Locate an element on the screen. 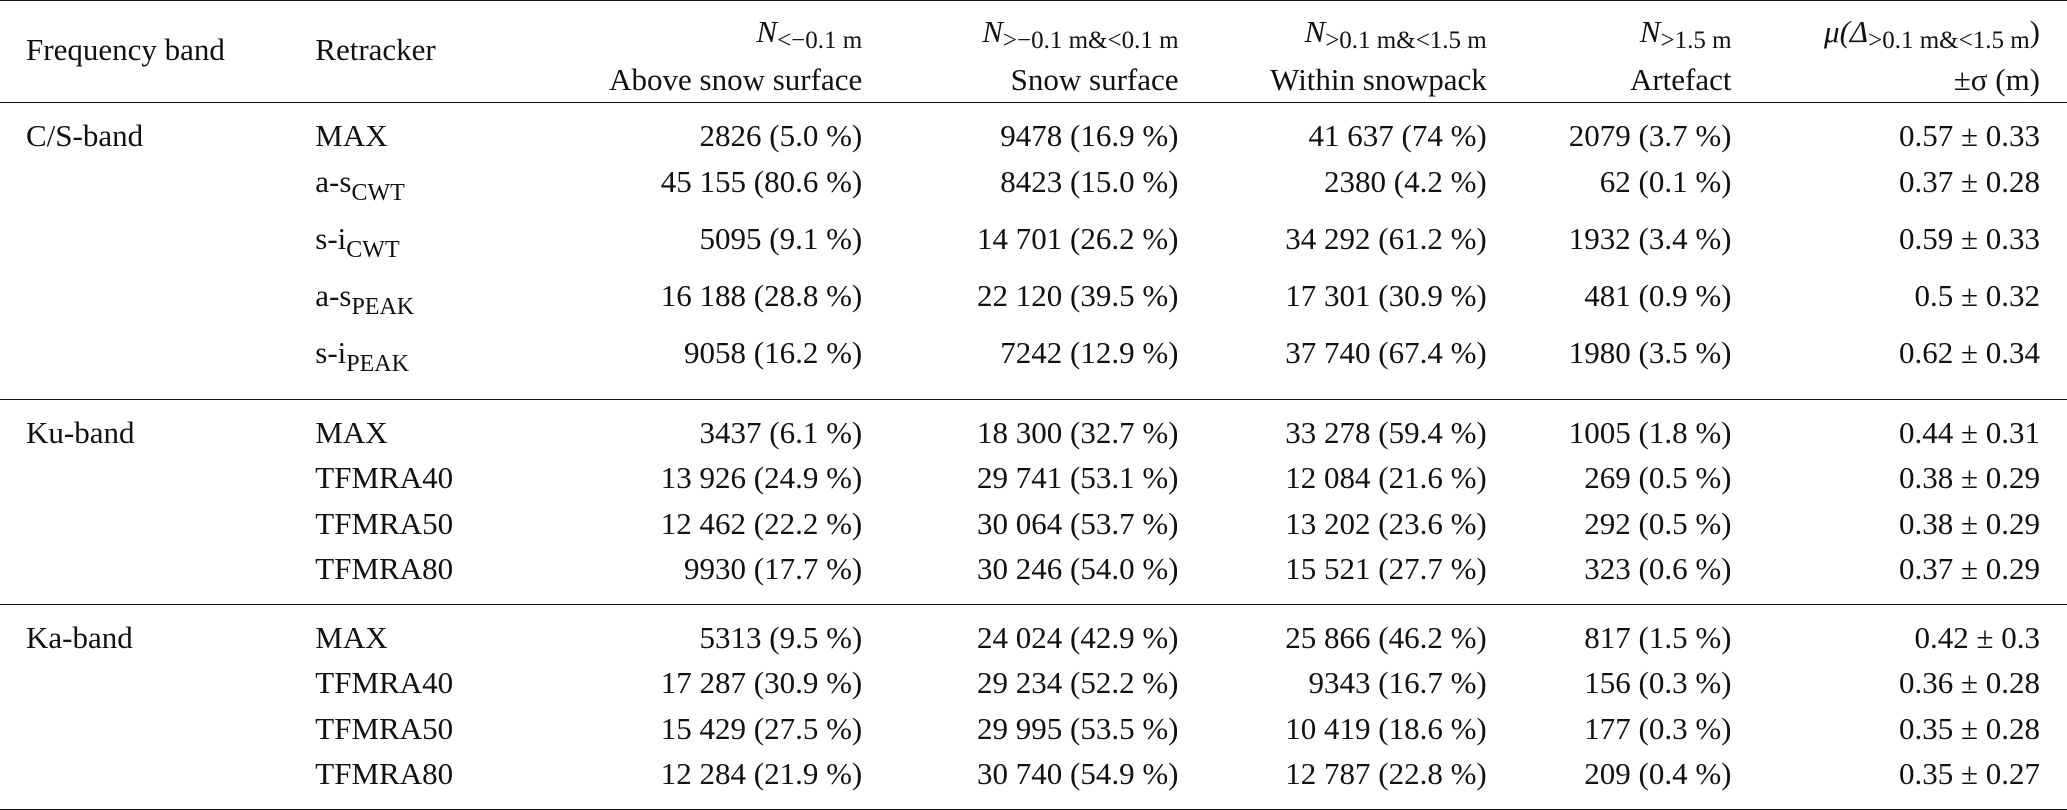  value-cell-c6: 269 (0.5 %) is located at coordinates (1658, 477).